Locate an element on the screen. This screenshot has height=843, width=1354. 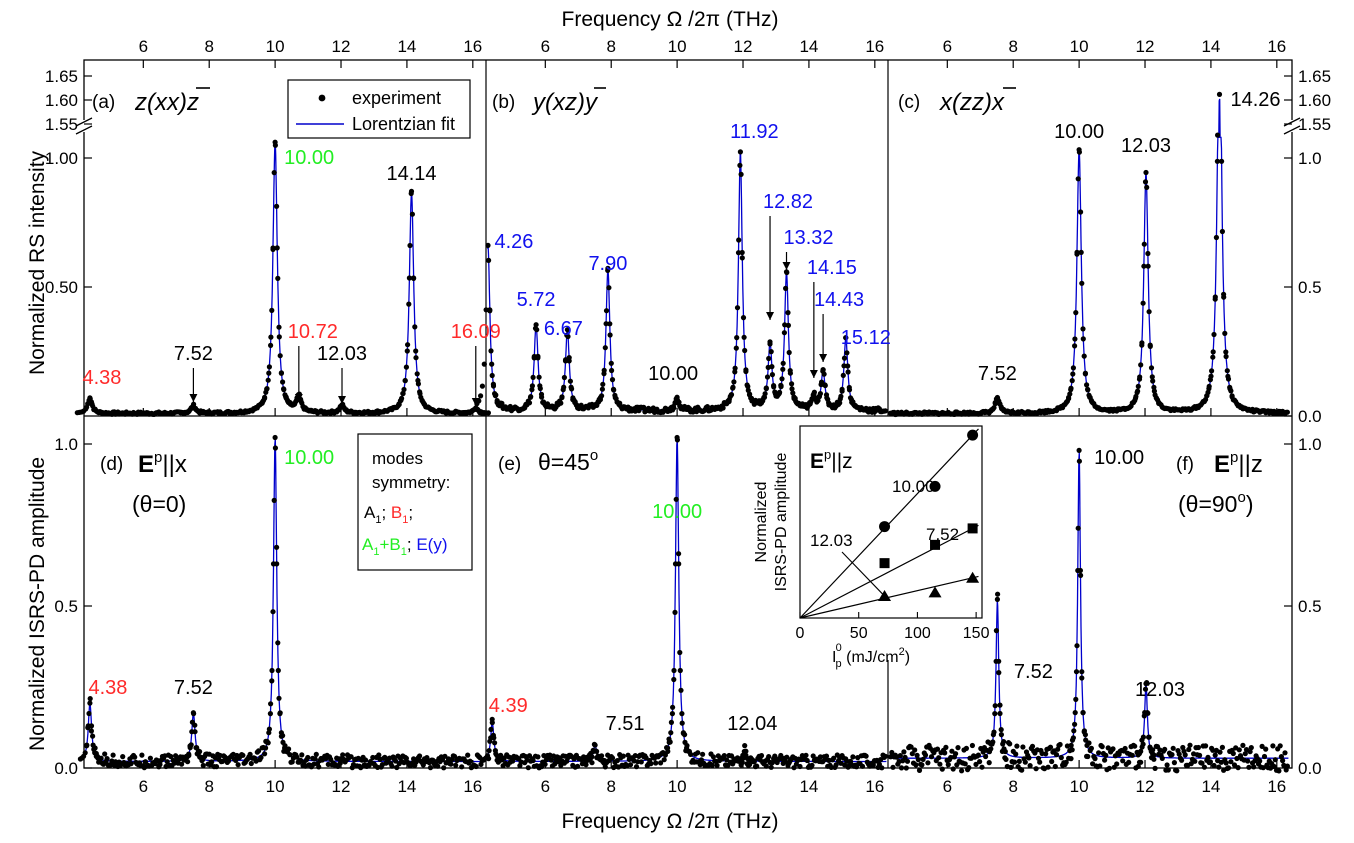
x-tick-label-top: 16 is located at coordinates (874, 46).